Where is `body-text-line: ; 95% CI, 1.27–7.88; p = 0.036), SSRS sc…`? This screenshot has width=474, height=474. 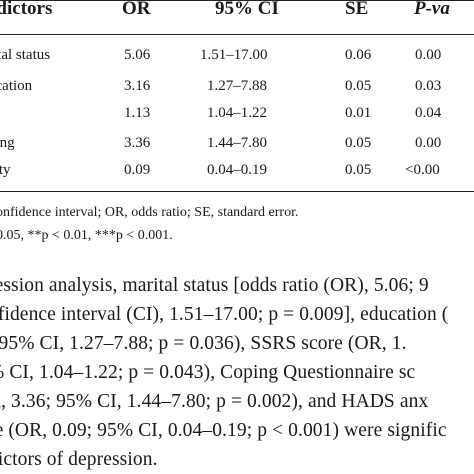 body-text-line: ; 95% CI, 1.27–7.88; p = 0.036), SSRS sc… is located at coordinates (203, 343).